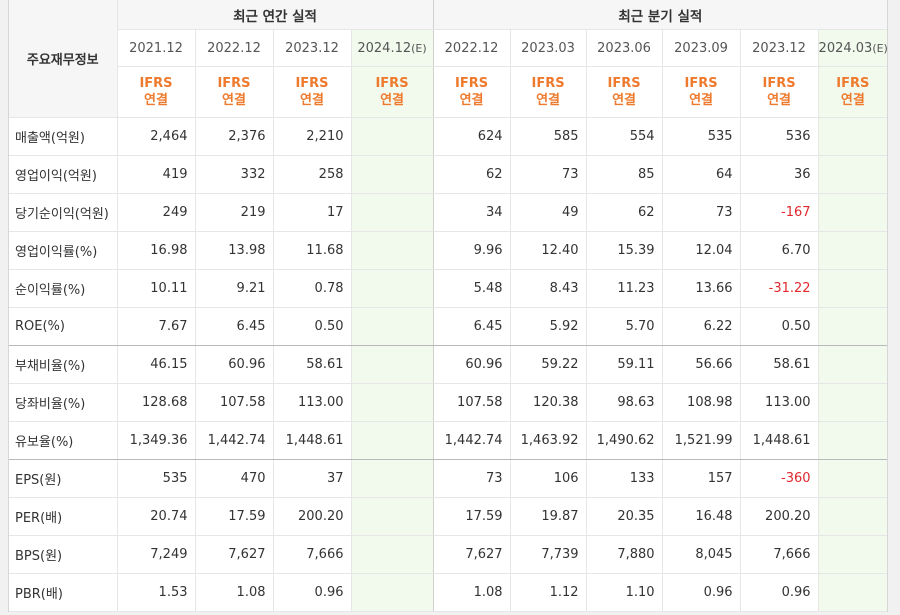  What do you see at coordinates (63, 554) in the screenshot?
I see `row-label: BPS(원)` at bounding box center [63, 554].